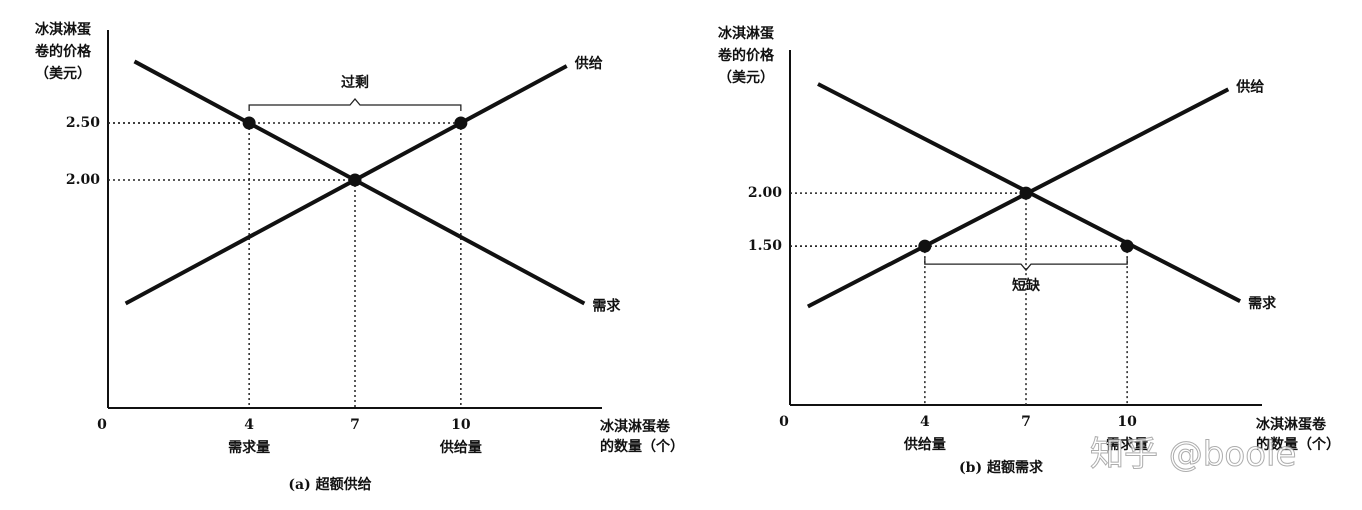 This screenshot has width=1362, height=510. I want to click on bracket-label: 短缺, so click(1026, 285).